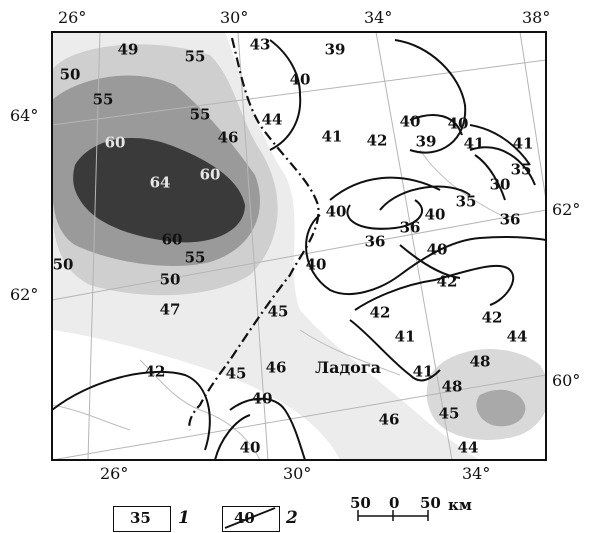 The image size is (595, 533). What do you see at coordinates (566, 209) in the screenshot?
I see `lat-label-62-right: 62°` at bounding box center [566, 209].